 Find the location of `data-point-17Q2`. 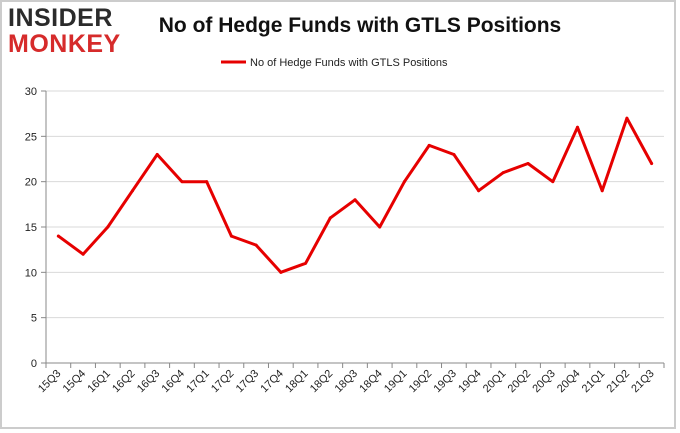

data-point-17Q2 is located at coordinates (231, 236).